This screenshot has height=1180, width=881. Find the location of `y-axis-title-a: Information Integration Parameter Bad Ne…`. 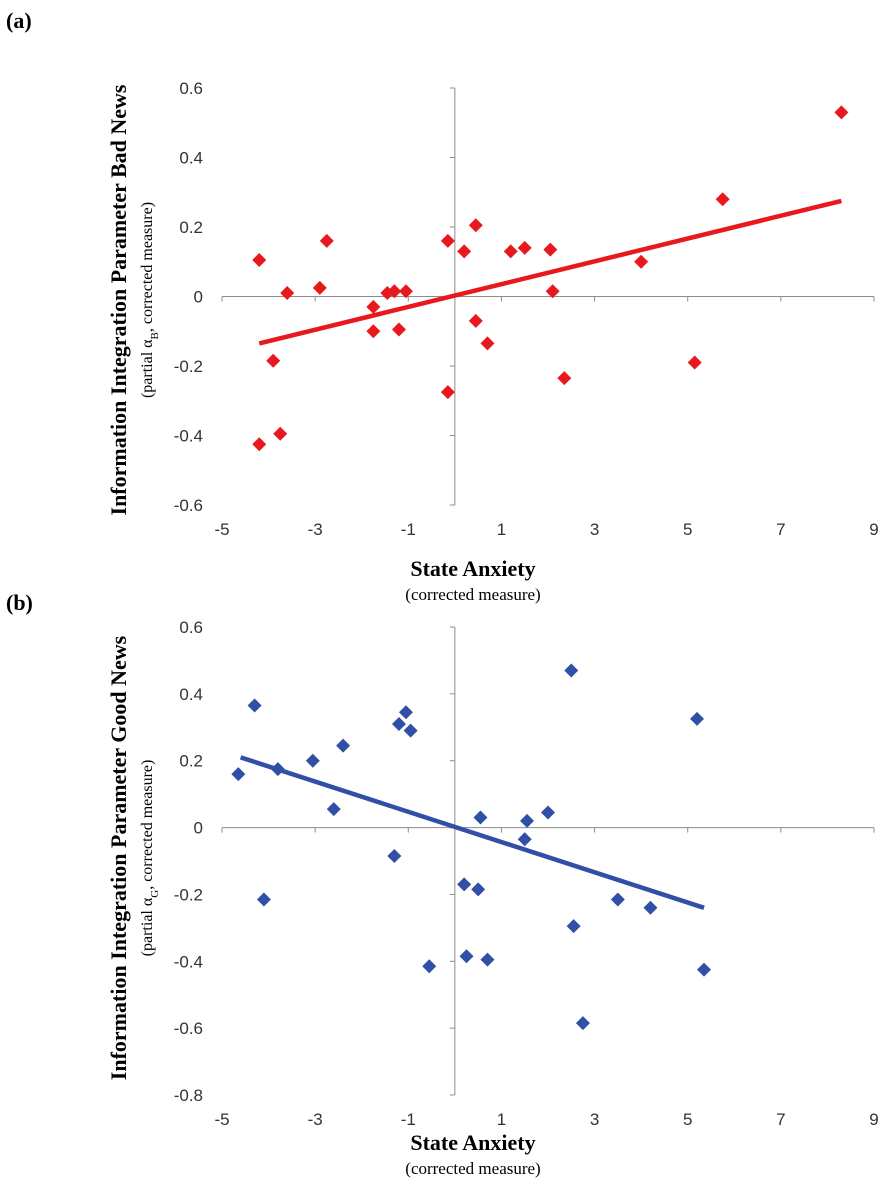

y-axis-title-a: Information Integration Parameter Bad Ne… is located at coordinates (118, 299).